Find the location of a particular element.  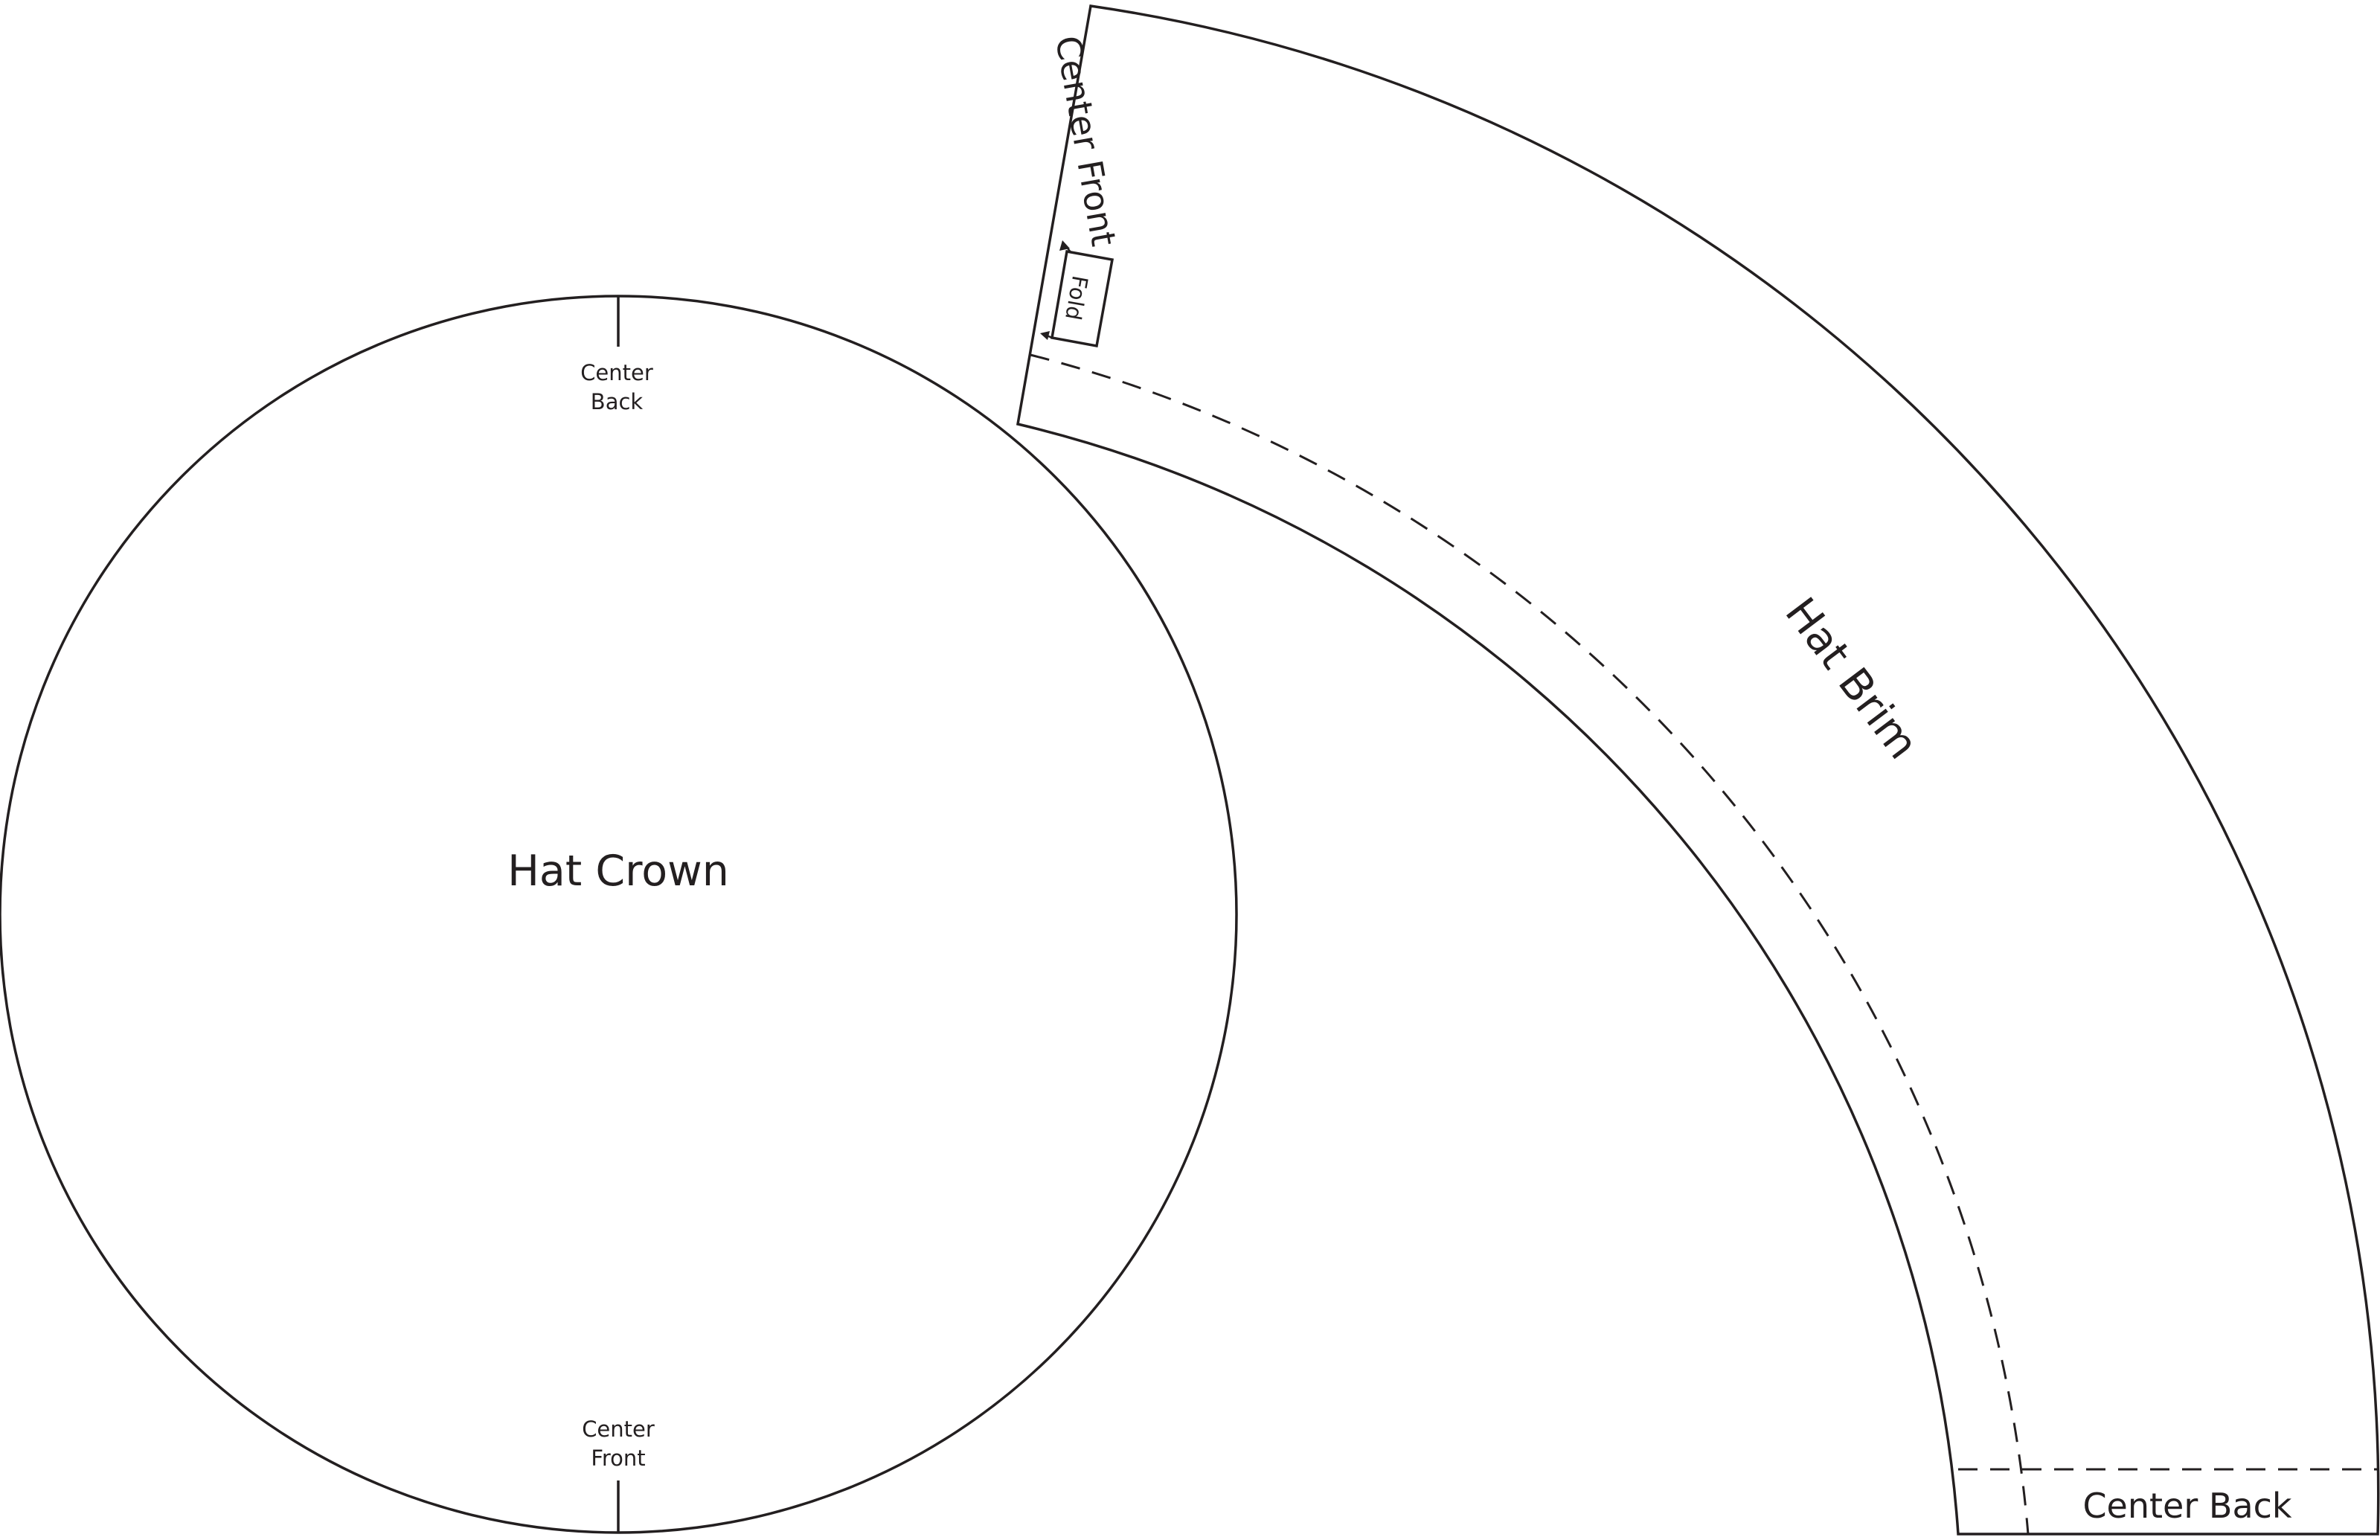

fold-box is located at coordinates (1082, 298).